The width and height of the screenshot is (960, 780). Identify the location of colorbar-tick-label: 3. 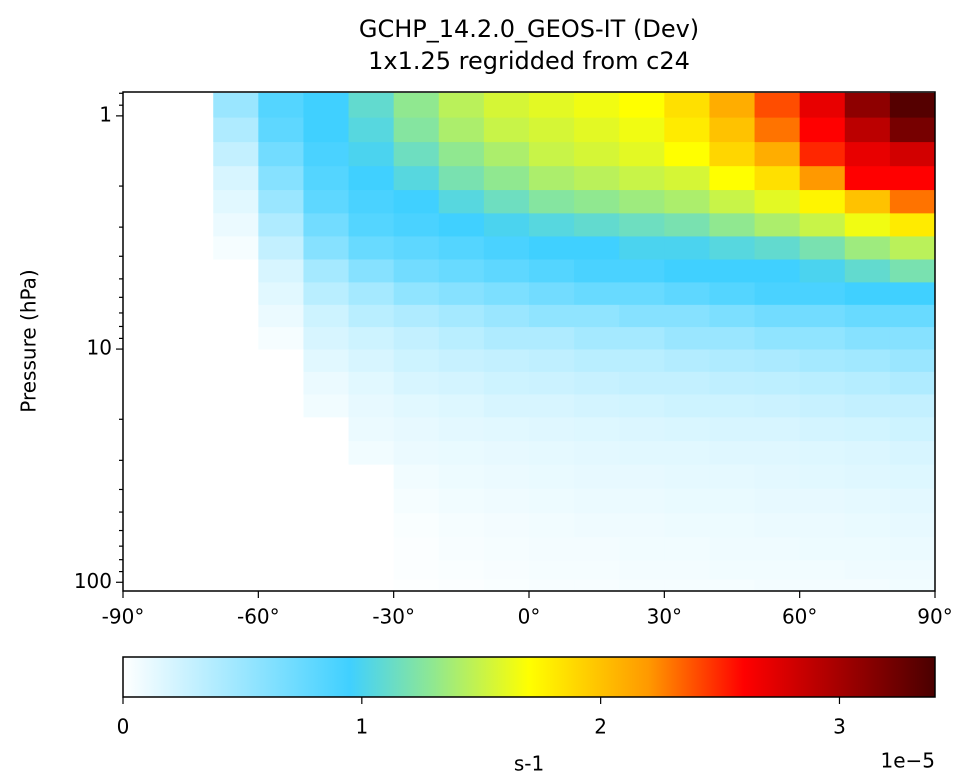
(839, 727).